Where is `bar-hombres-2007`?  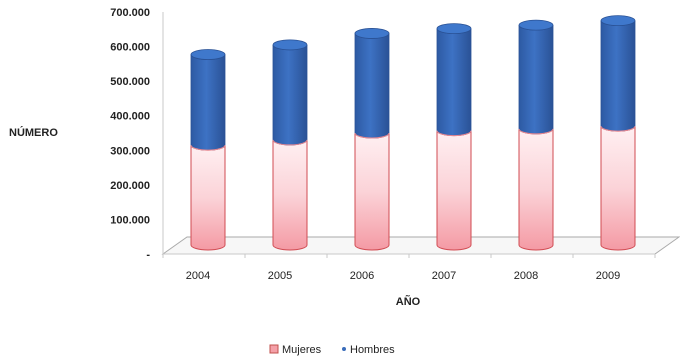
bar-hombres-2007 is located at coordinates (454, 82).